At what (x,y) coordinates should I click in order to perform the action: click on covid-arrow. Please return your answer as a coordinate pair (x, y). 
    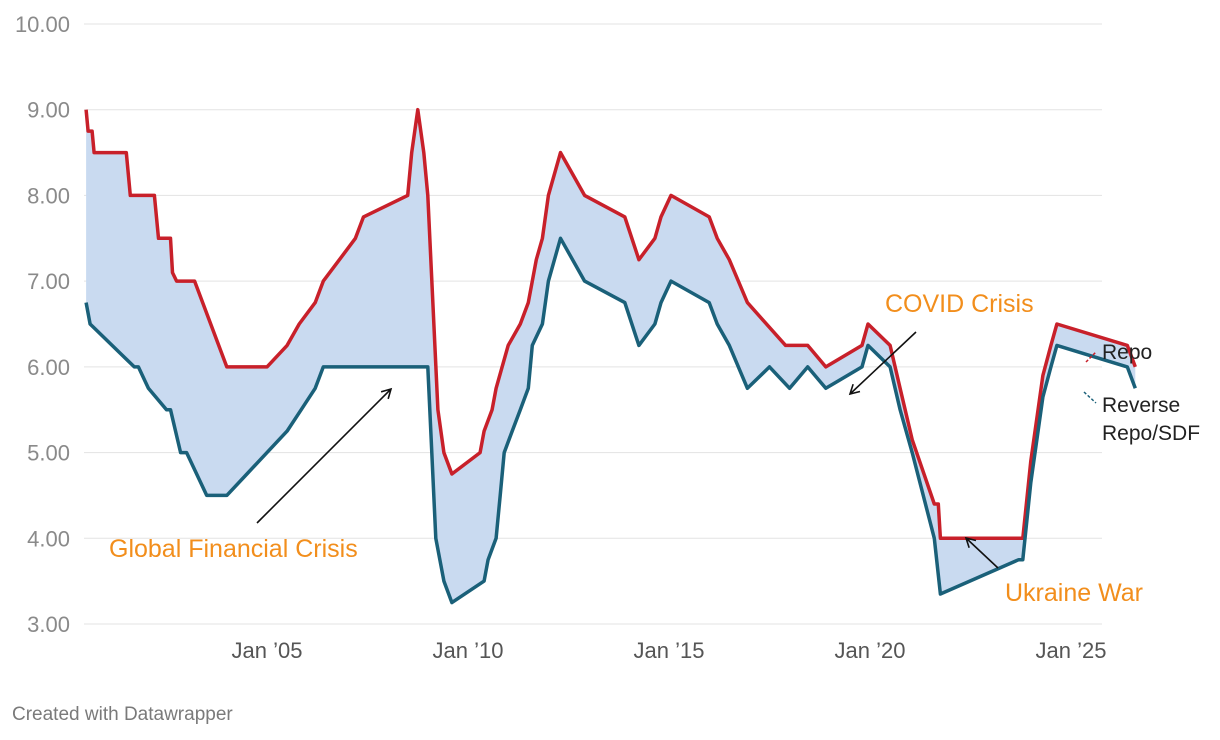
    Looking at the image, I should click on (882, 363).